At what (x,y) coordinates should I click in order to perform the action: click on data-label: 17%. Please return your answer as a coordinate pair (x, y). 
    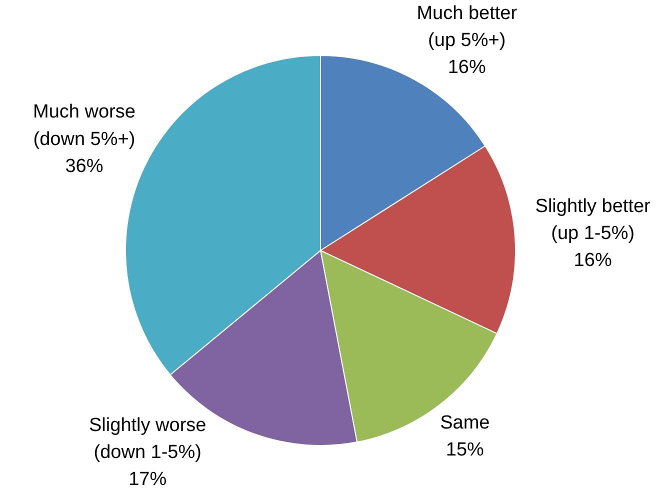
    Looking at the image, I should click on (147, 479).